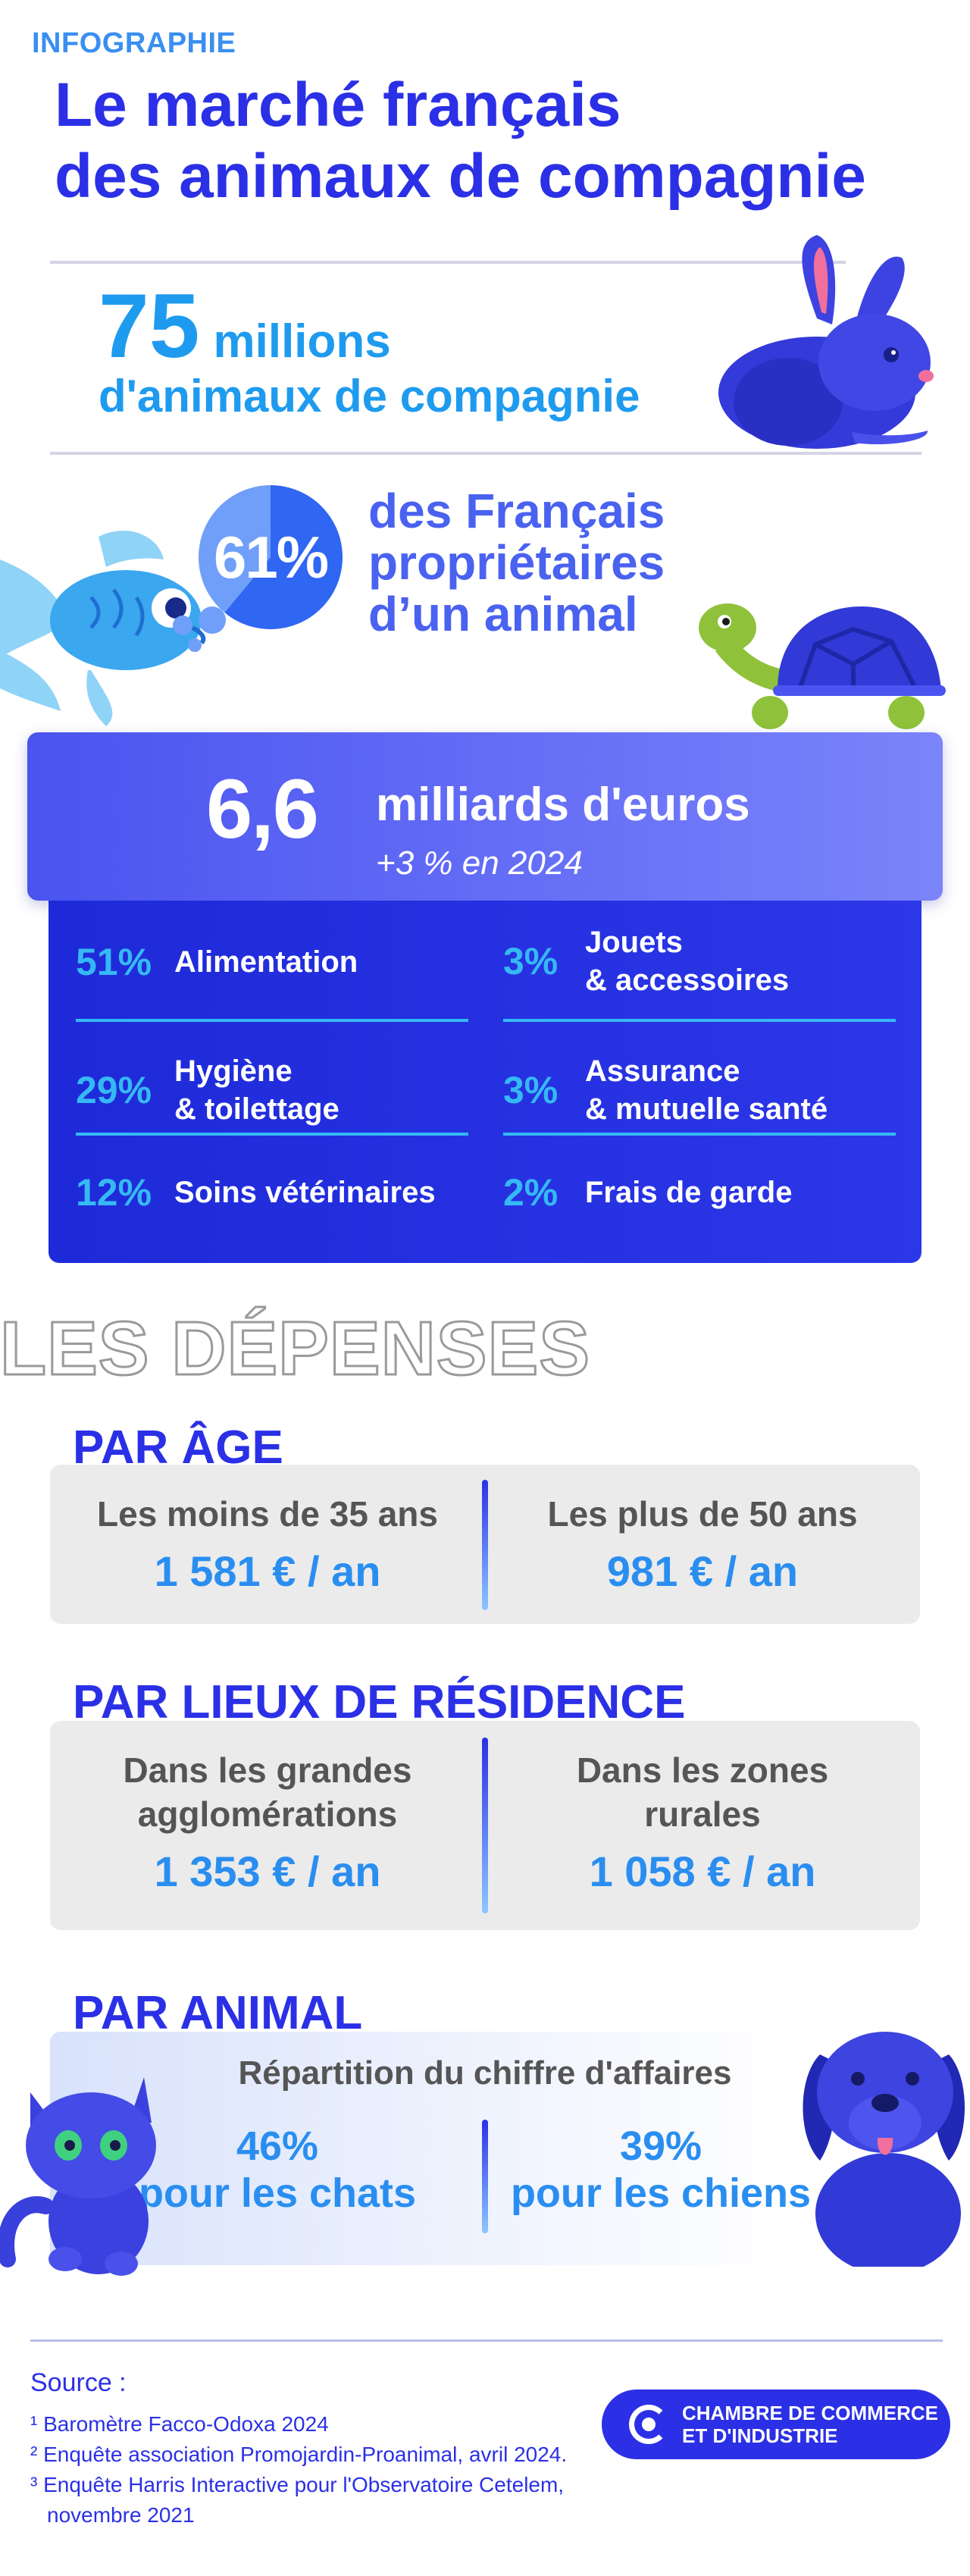 This screenshot has width=970, height=2576. Describe the element at coordinates (486, 2340) in the screenshot. I see `footer-divider` at that location.